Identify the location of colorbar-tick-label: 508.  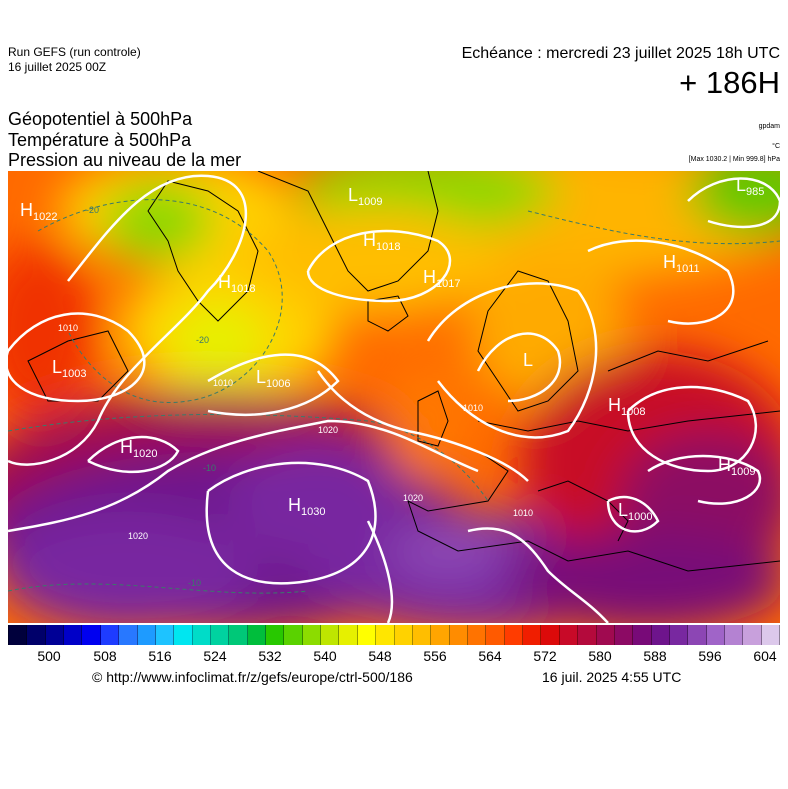
(105, 656).